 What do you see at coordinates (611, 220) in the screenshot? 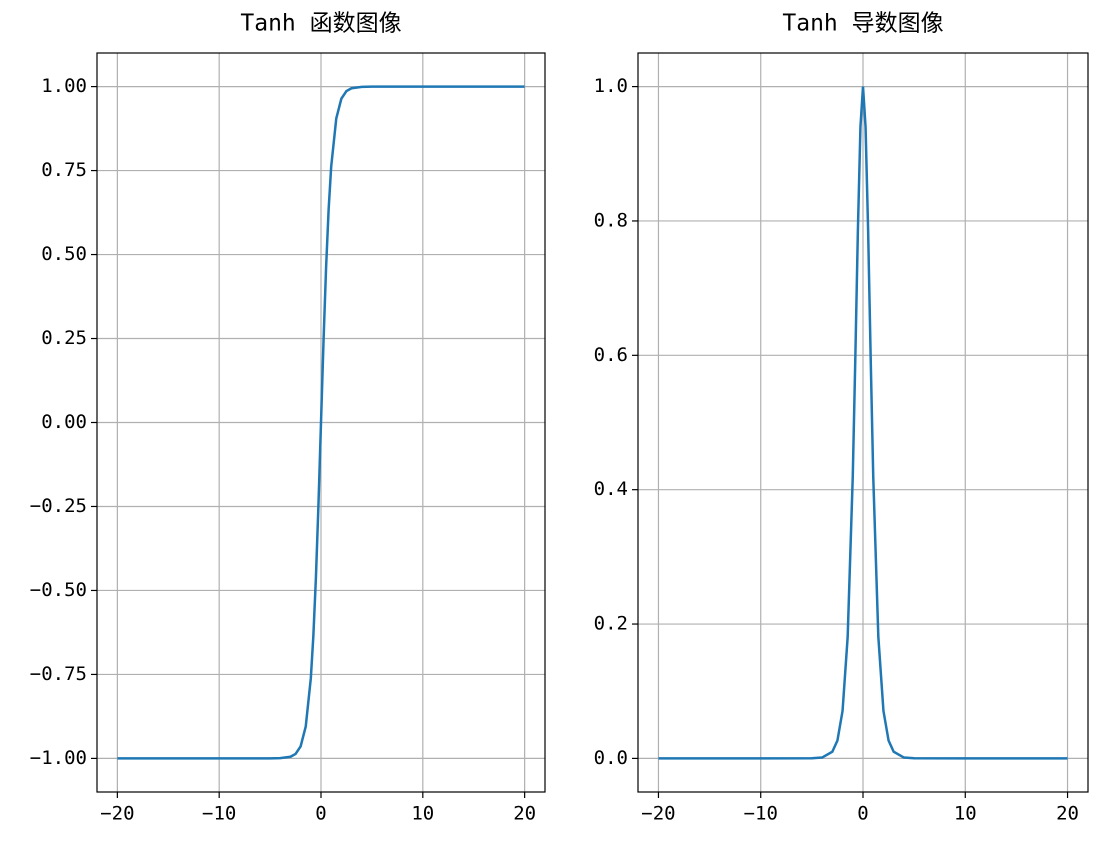
I see `y-tick-label: 0.8` at bounding box center [611, 220].